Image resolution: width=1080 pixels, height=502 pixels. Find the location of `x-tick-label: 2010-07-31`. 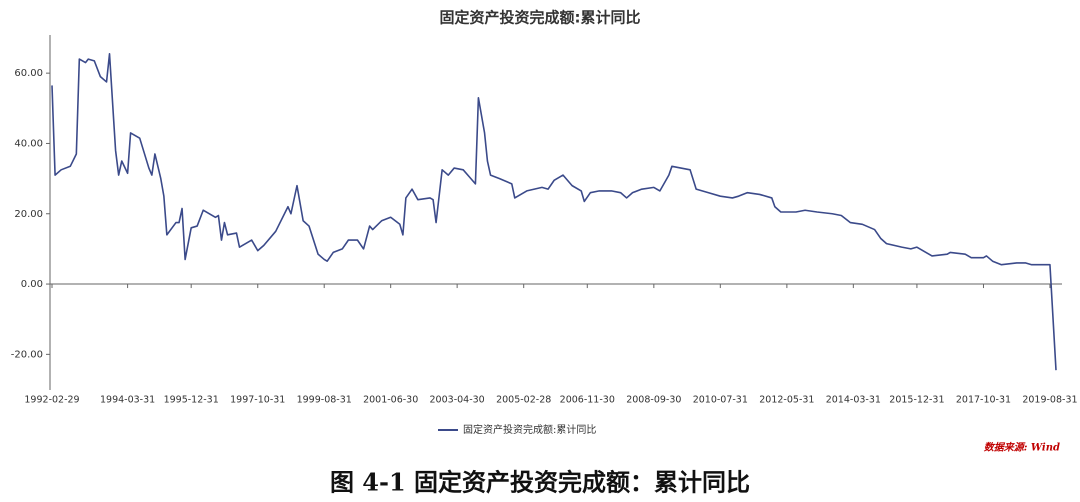

x-tick-label: 2010-07-31 is located at coordinates (720, 400).